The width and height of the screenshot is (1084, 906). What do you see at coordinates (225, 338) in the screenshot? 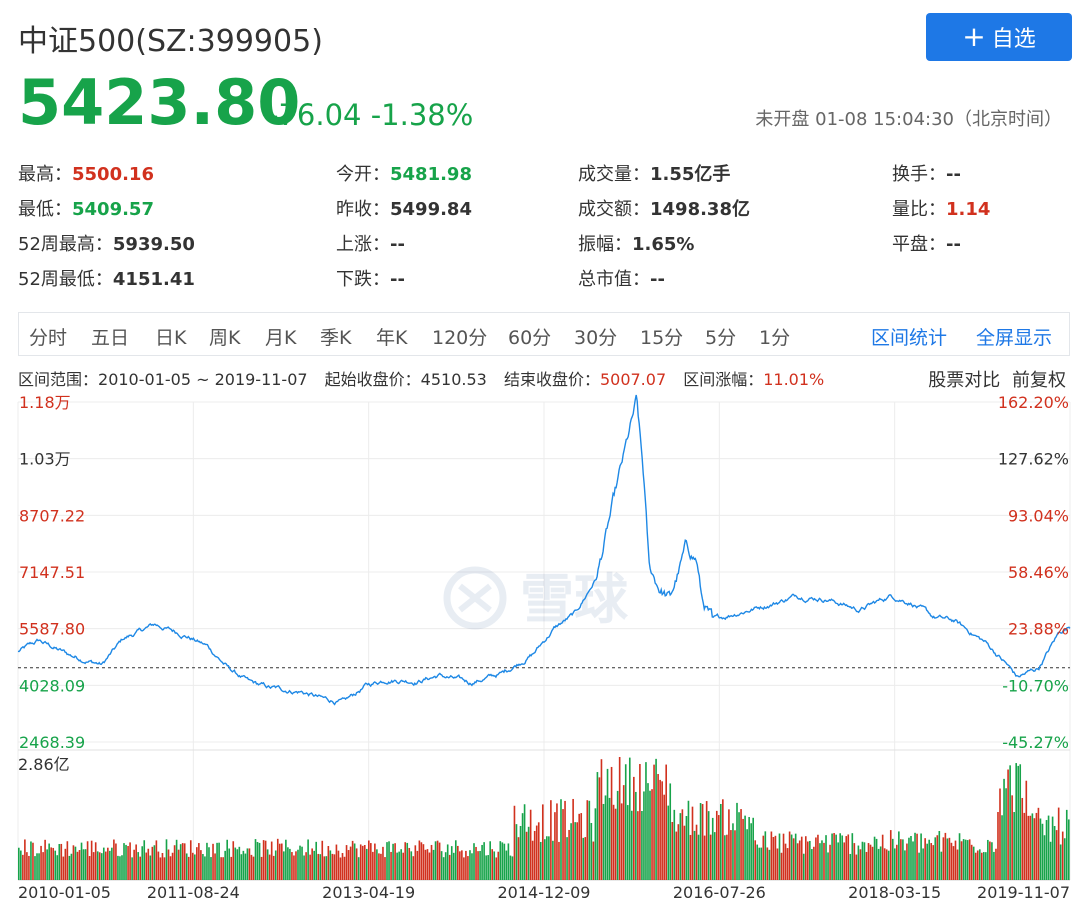
I see `tab-weekly-k: 周K` at bounding box center [225, 338].